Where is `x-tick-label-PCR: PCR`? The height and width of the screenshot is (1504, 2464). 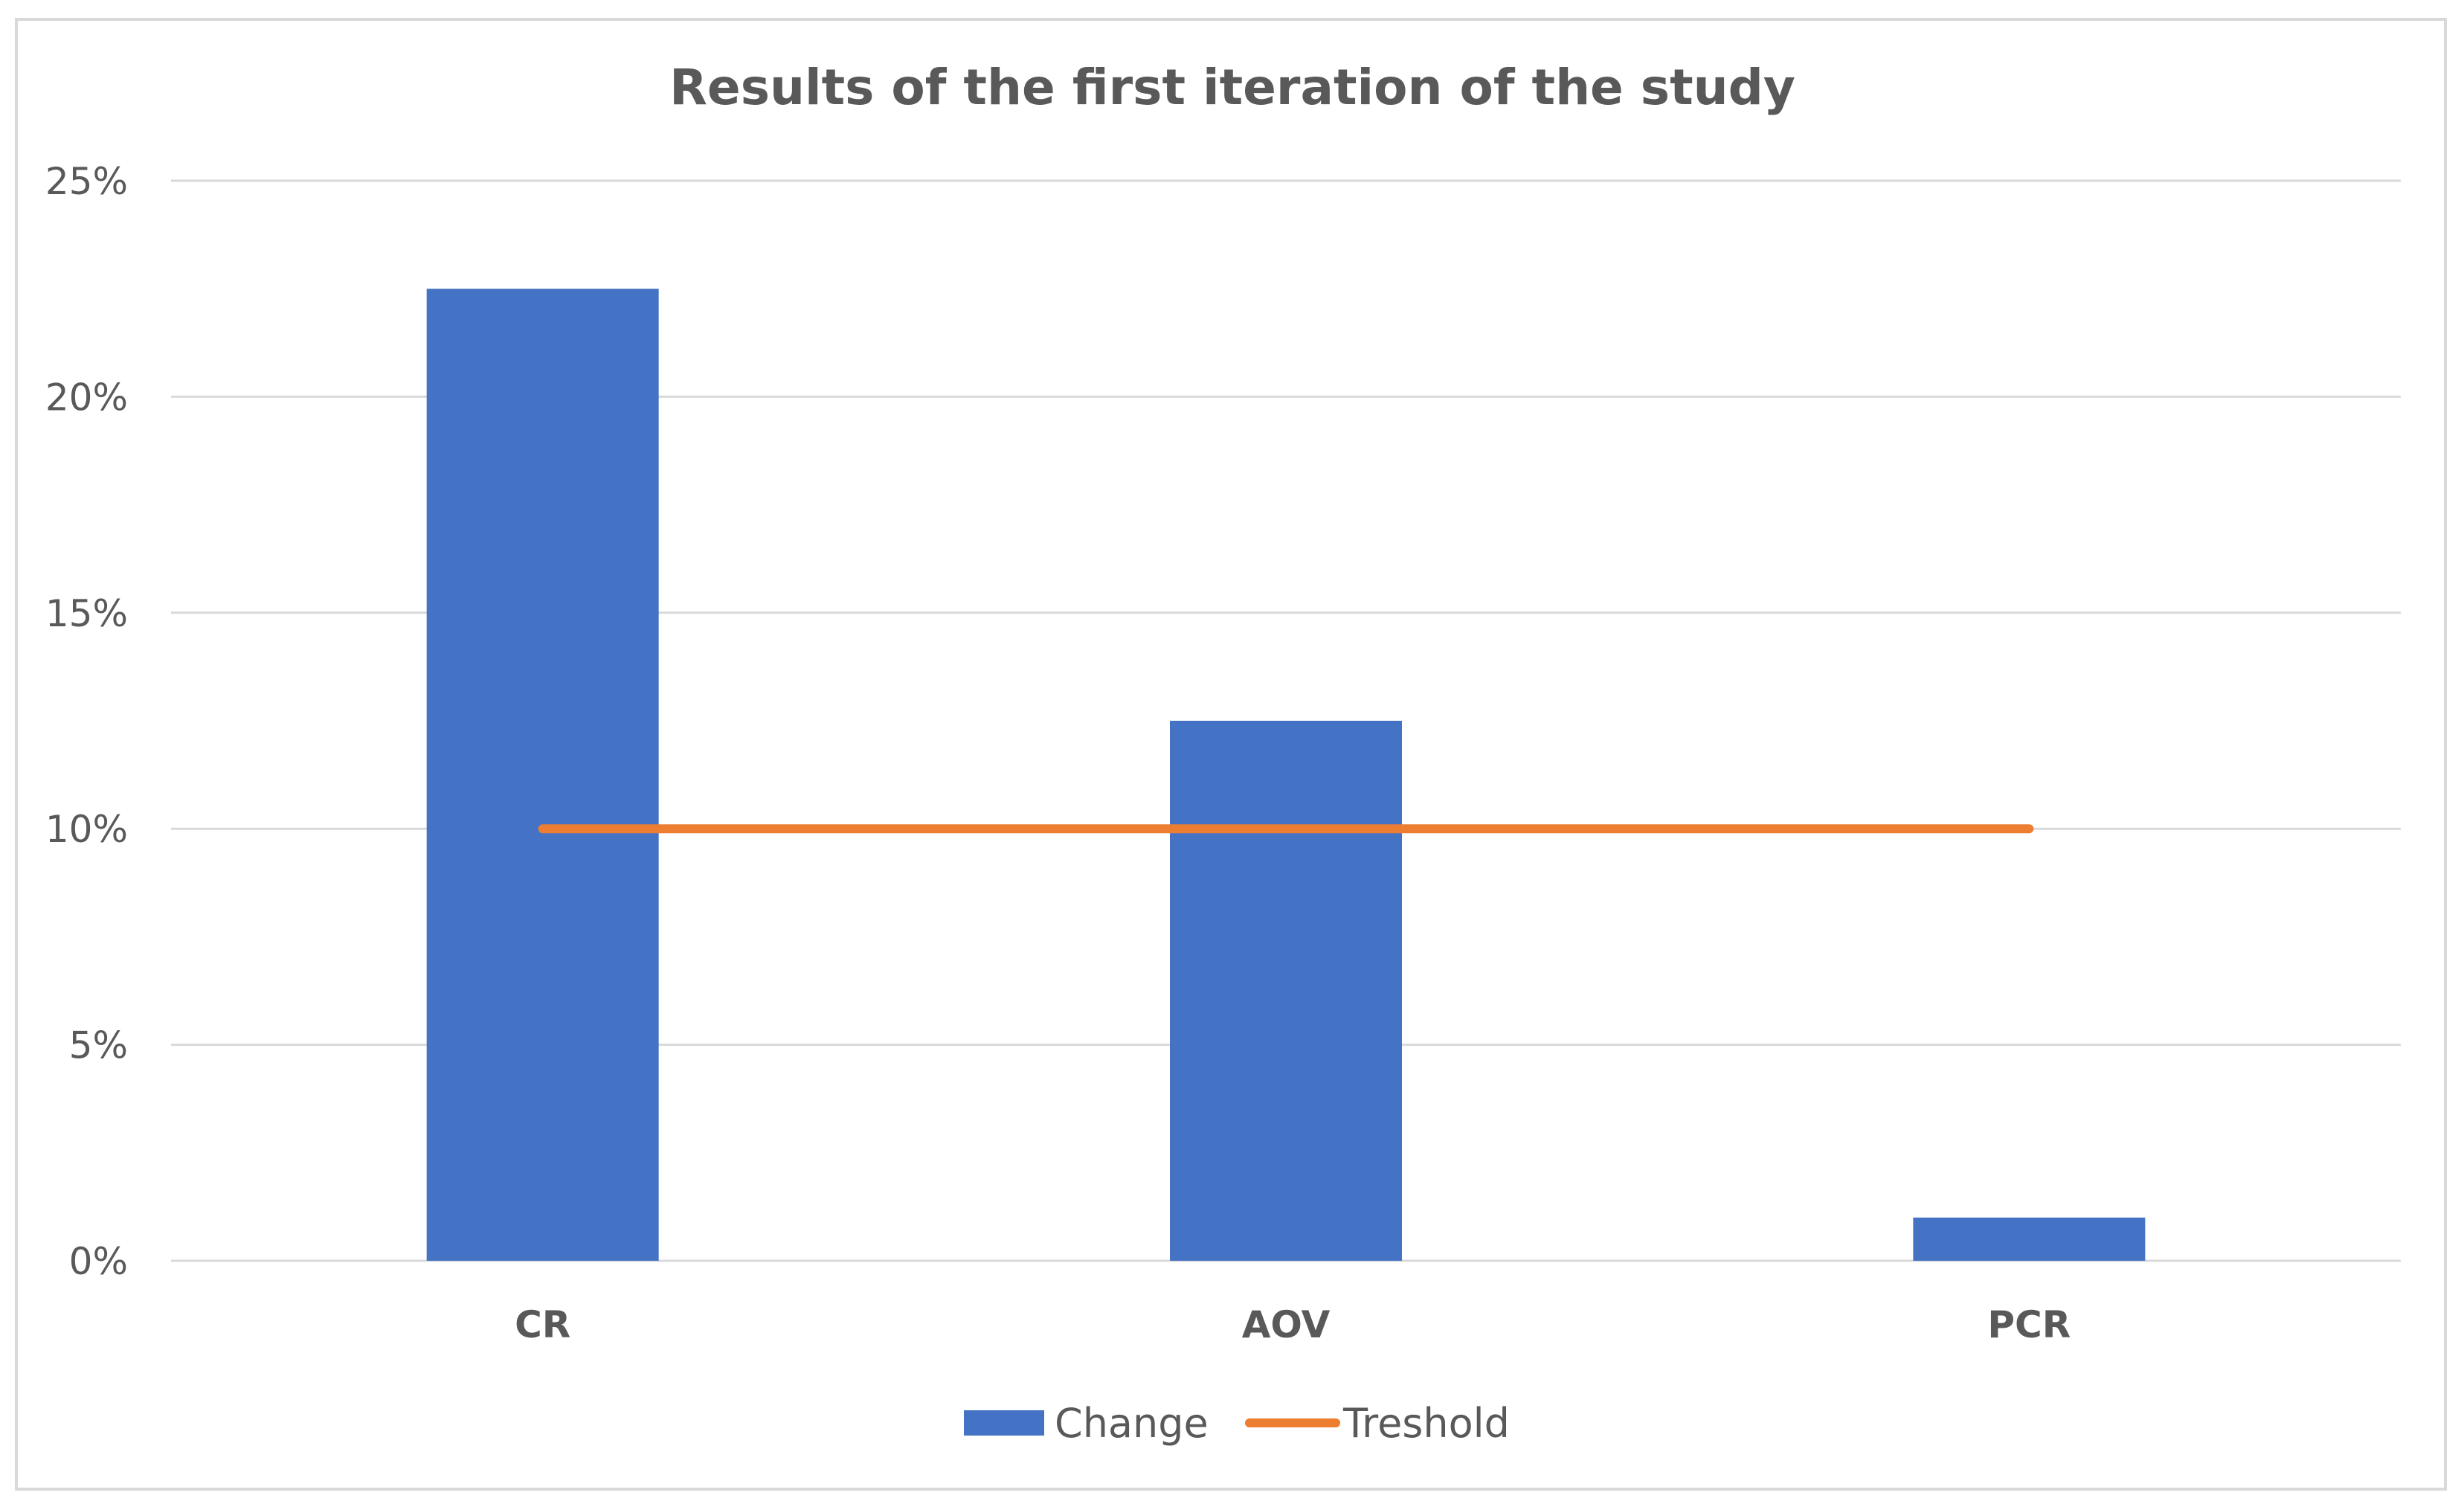 x-tick-label-PCR: PCR is located at coordinates (2029, 1324).